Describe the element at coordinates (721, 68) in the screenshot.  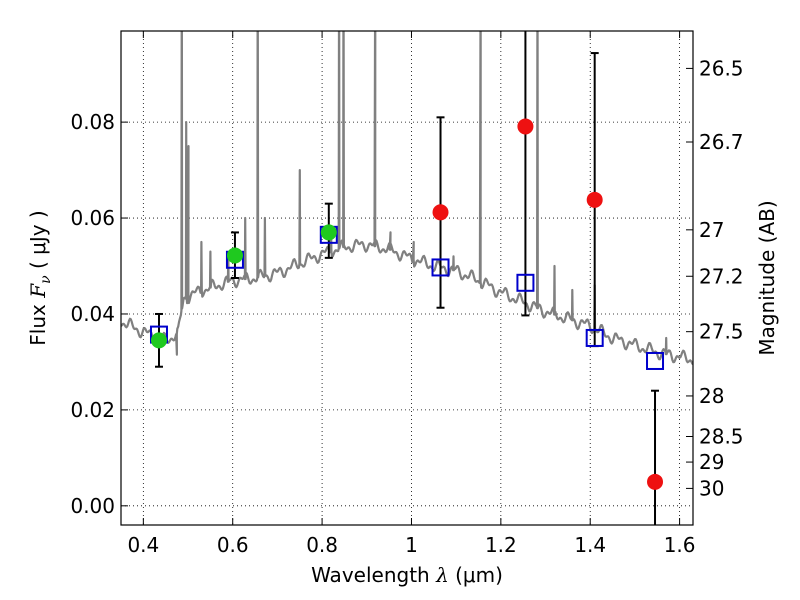
I see `magnitude-tick-label: 26.5` at that location.